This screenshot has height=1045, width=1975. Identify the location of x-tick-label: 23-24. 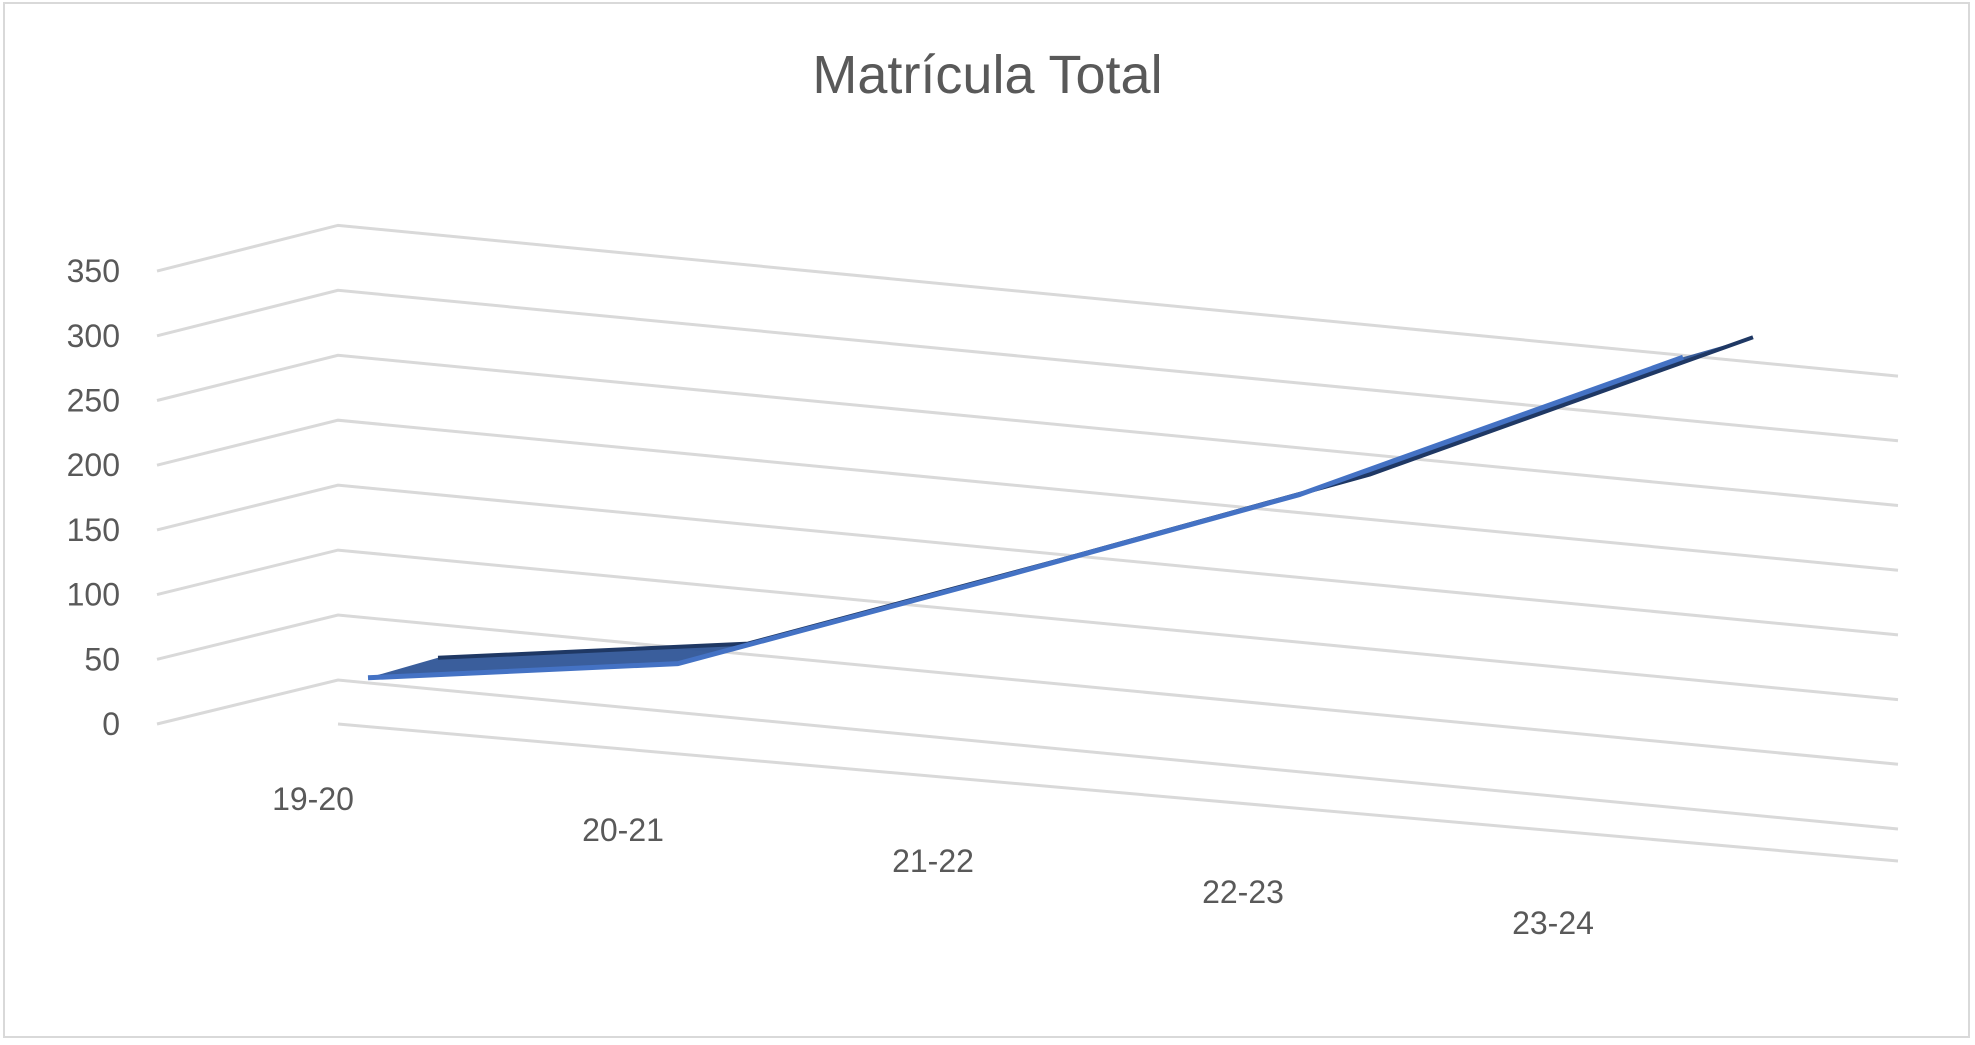
(1553, 923).